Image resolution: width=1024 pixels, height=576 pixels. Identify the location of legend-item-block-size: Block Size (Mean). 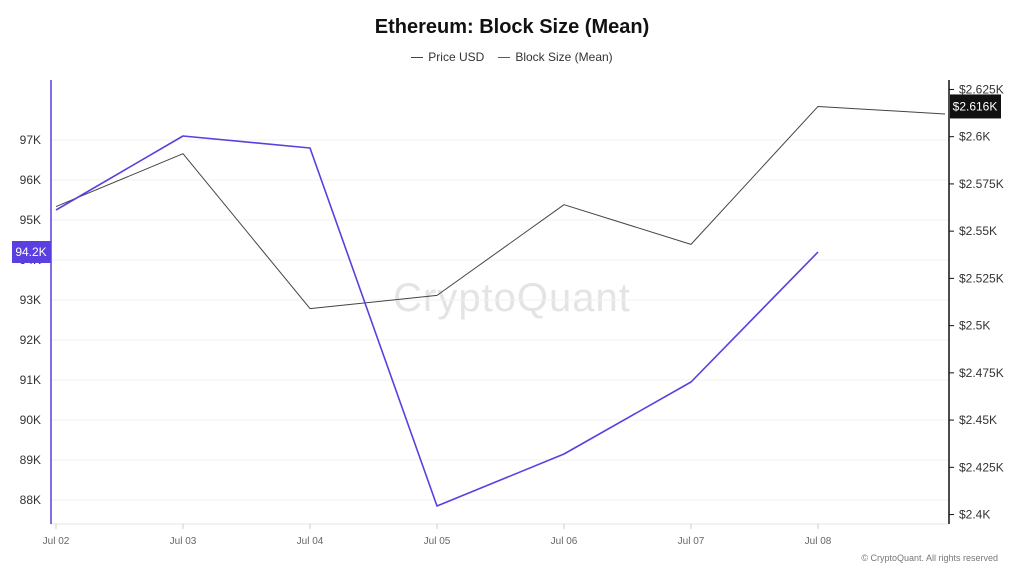
(555, 57).